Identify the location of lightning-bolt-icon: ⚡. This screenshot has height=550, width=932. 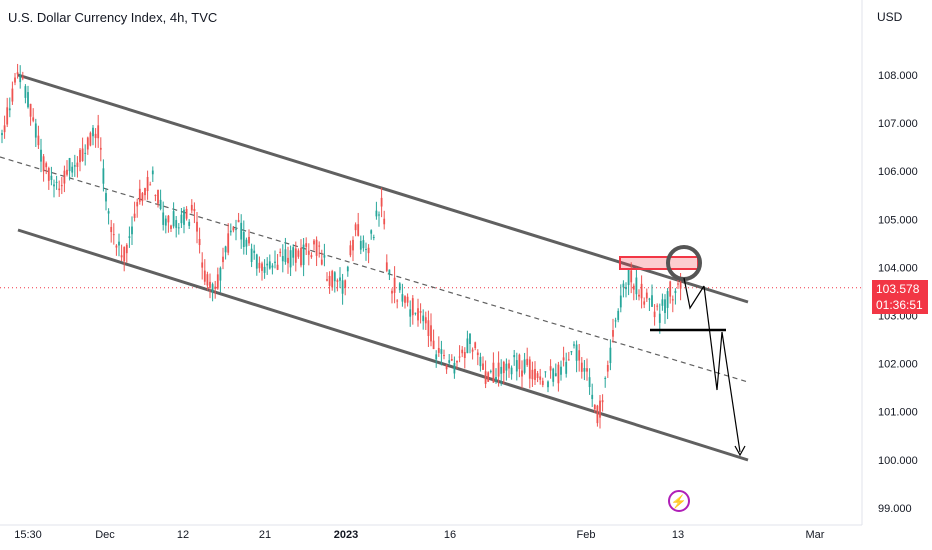
(679, 501).